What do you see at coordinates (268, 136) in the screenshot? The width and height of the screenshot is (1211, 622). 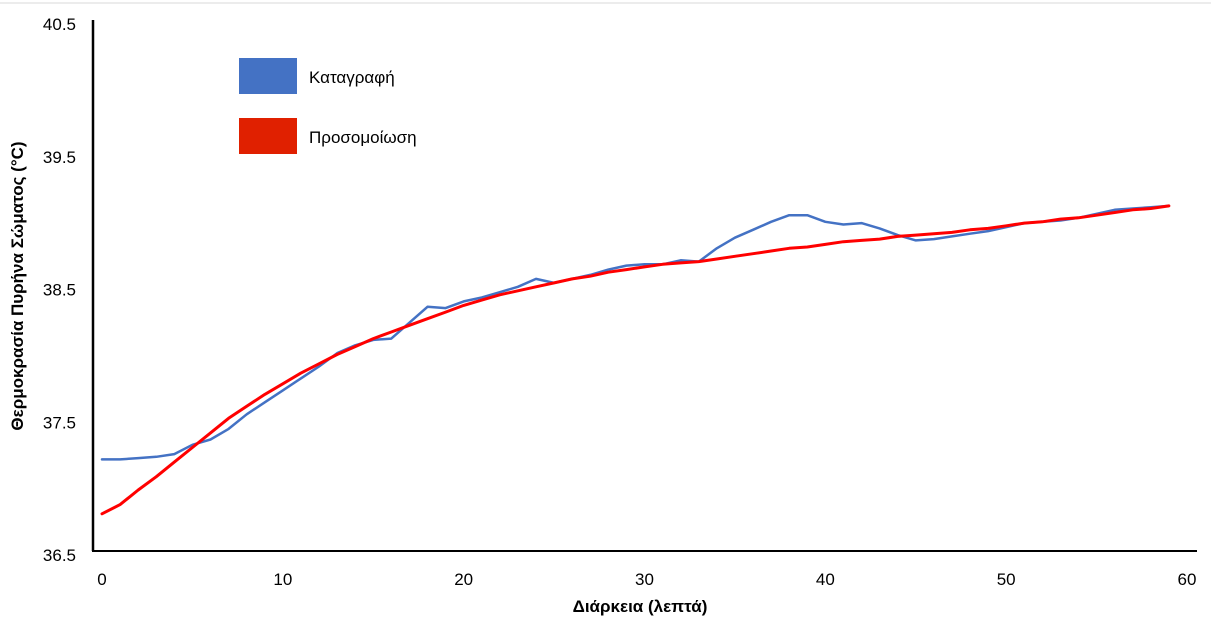 I see `legend-swatch-simulated` at bounding box center [268, 136].